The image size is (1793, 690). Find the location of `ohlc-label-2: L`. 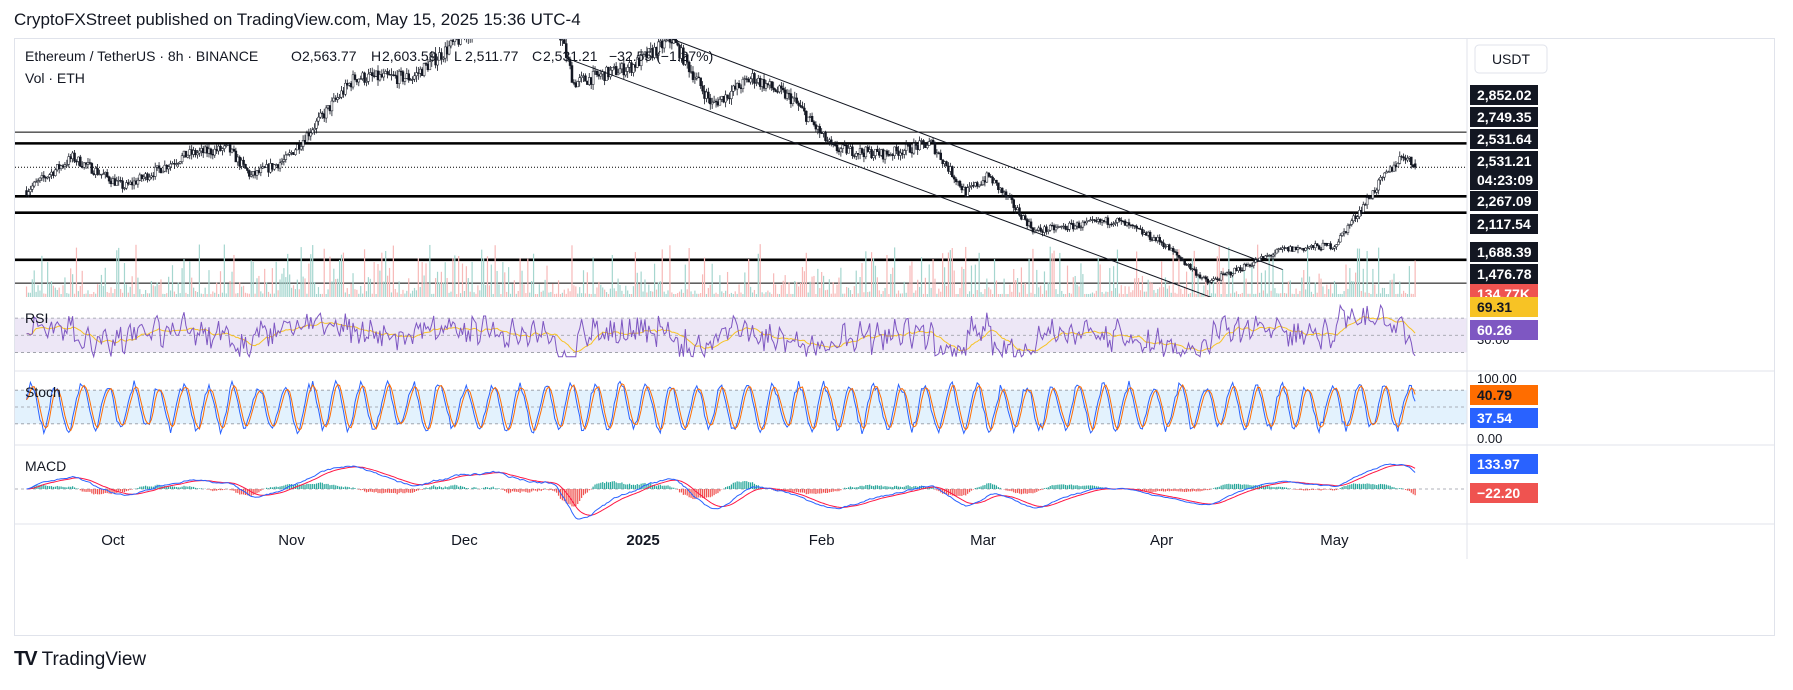

ohlc-label-2: L is located at coordinates (458, 56).